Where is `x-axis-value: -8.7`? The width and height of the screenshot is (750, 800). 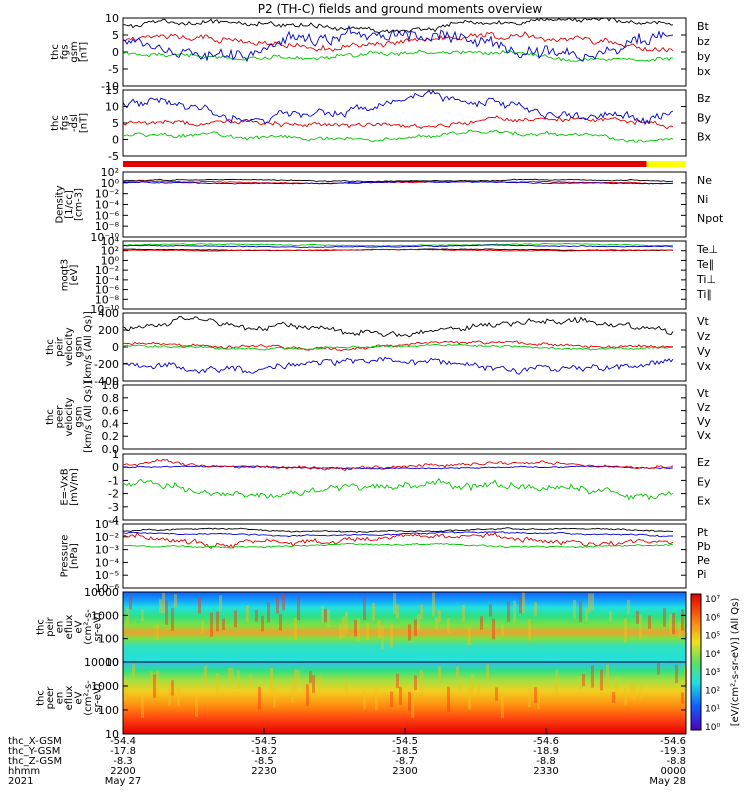 x-axis-value: -8.7 is located at coordinates (405, 761).